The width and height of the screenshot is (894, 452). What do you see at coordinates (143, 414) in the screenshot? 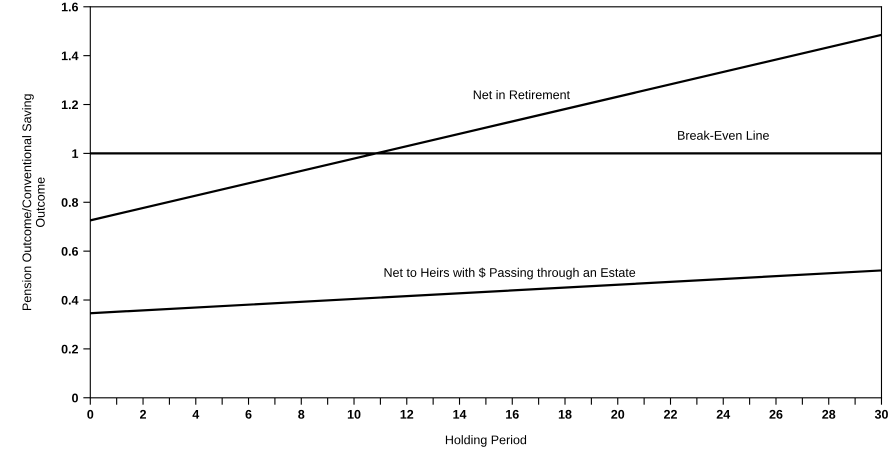
I see `x-tick-label: 2` at bounding box center [143, 414].